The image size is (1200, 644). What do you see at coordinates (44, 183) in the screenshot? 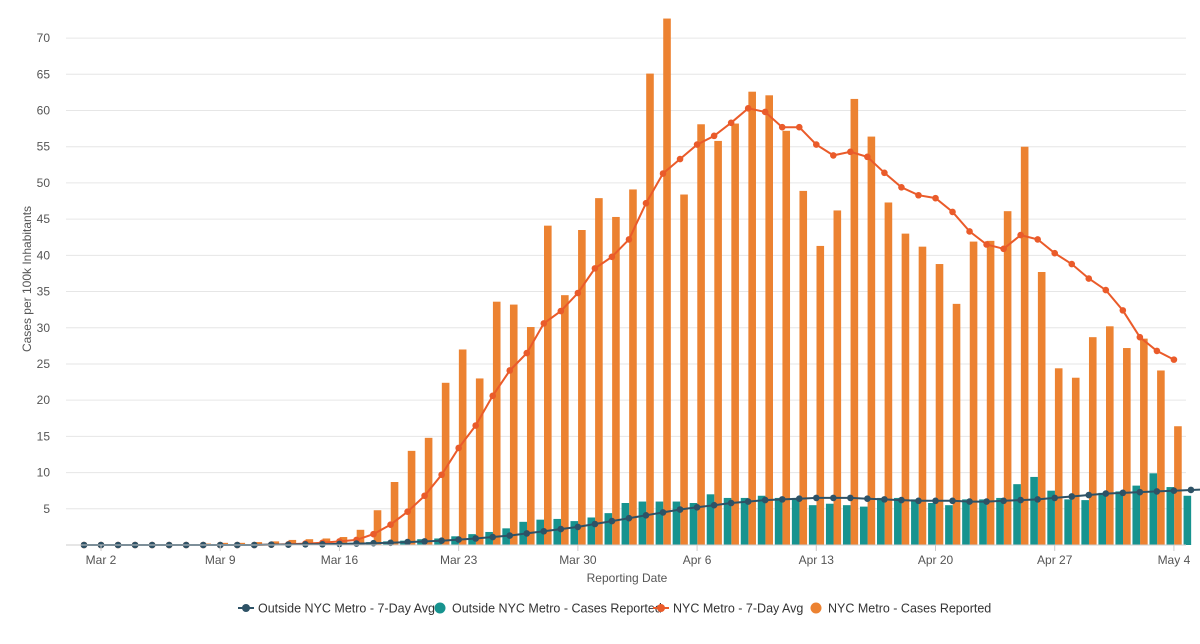
I see `y-tick-label: 50` at bounding box center [44, 183].